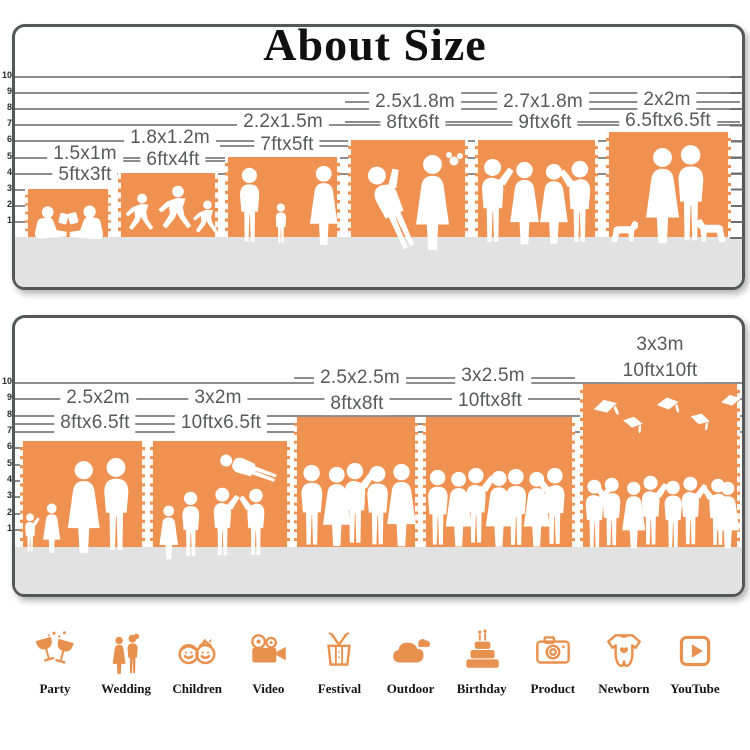 This screenshot has height=750, width=750. I want to click on category-product: Product, so click(553, 662).